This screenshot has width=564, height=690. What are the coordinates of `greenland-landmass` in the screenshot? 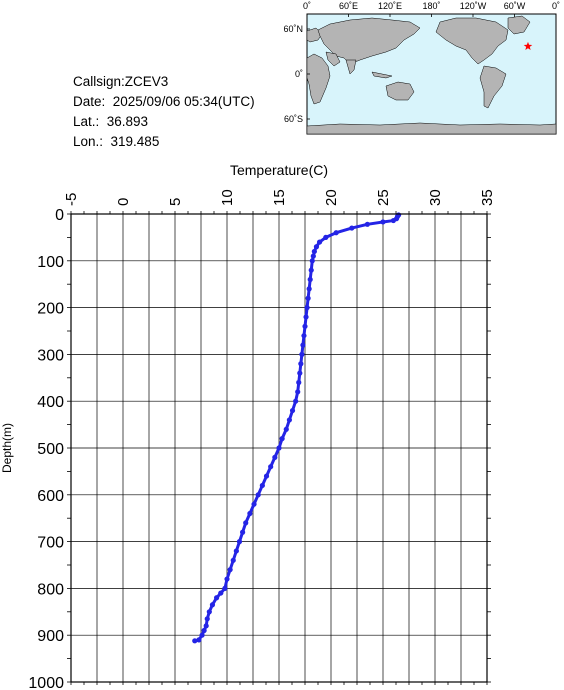 It's located at (519, 25).